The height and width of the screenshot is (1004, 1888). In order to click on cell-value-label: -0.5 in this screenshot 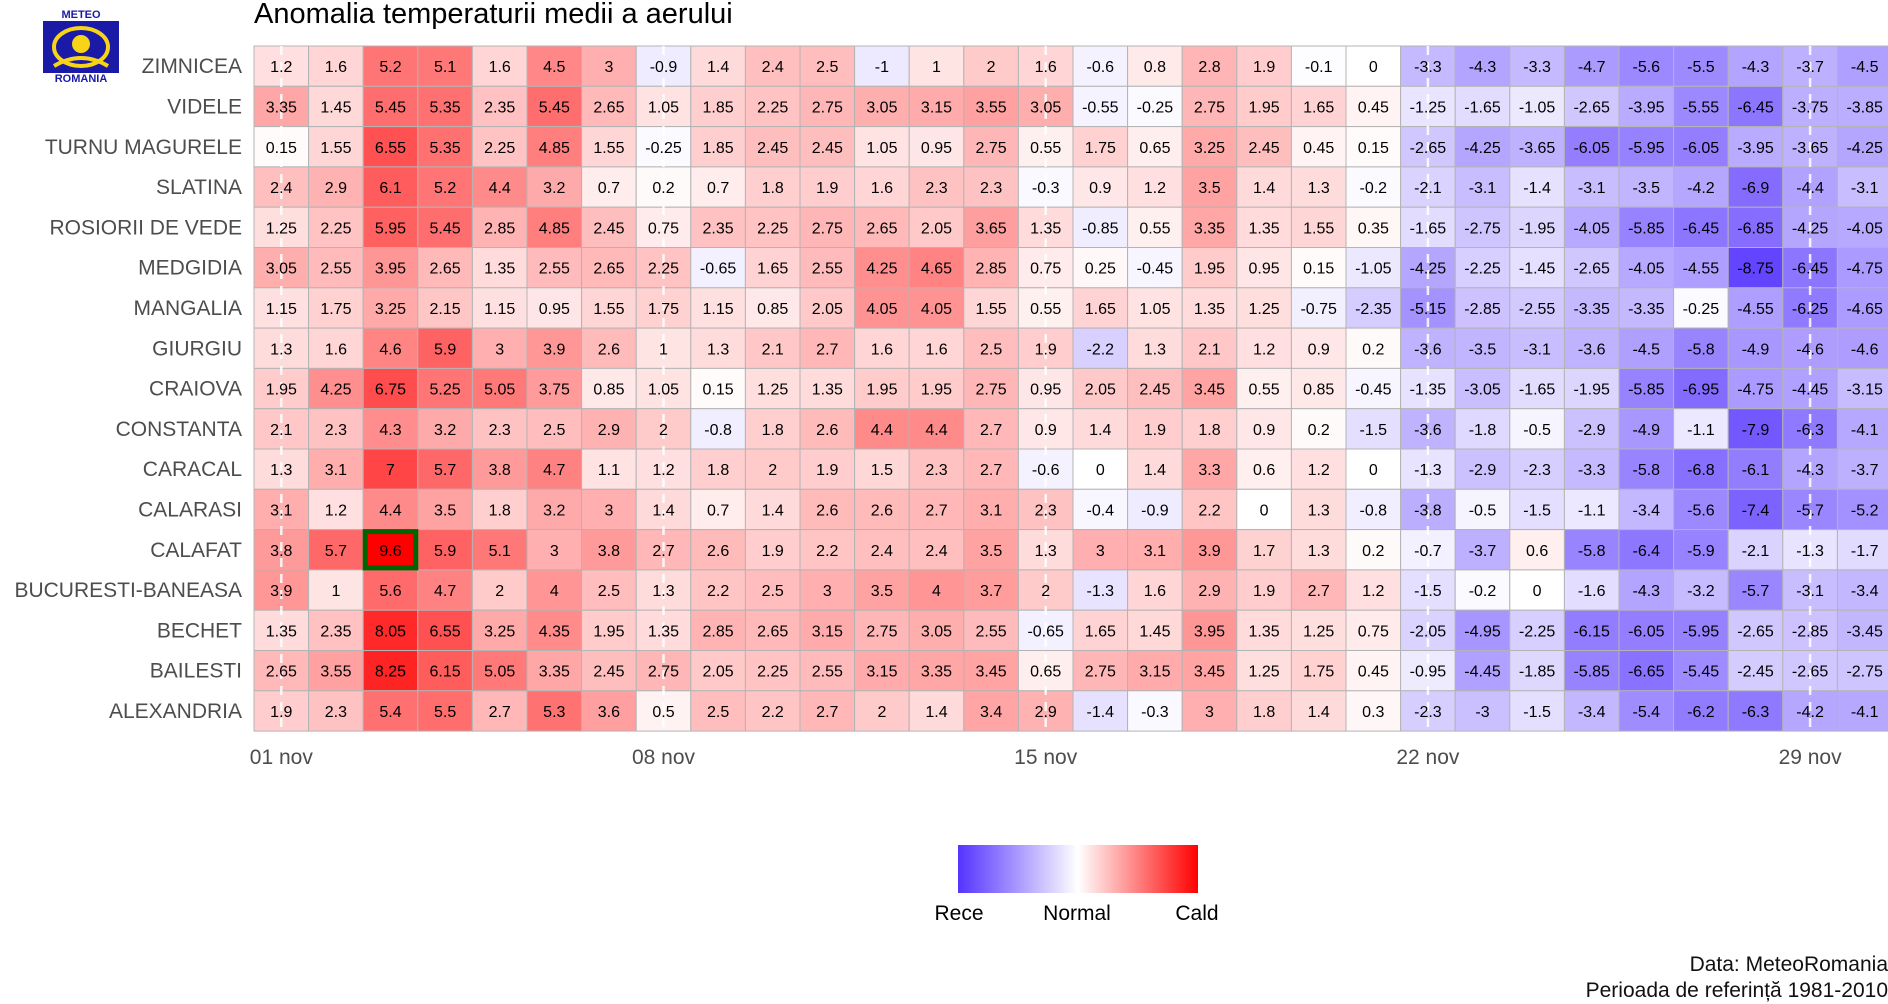, I will do `click(1483, 510)`.